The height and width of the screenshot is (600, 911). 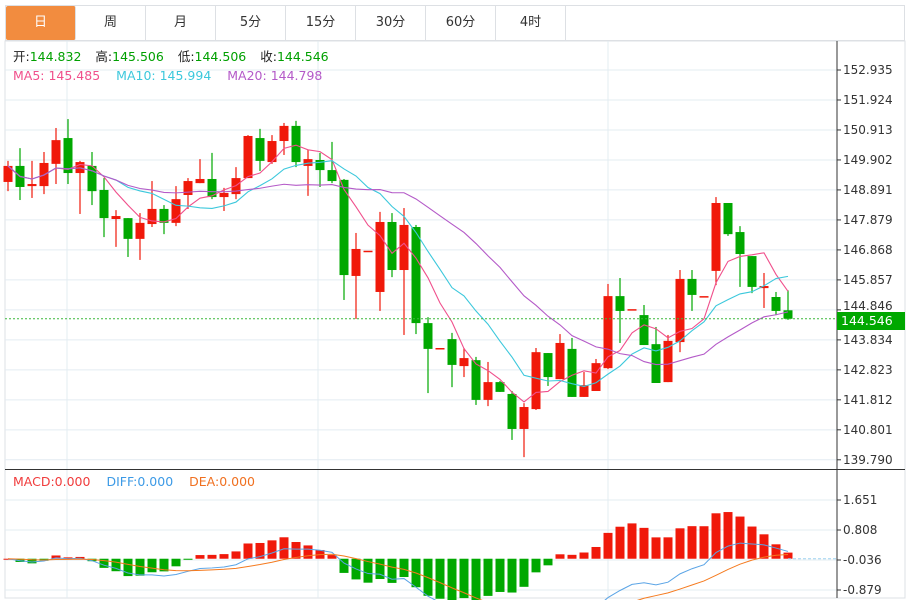 I want to click on tab-4hour: 4时, so click(x=531, y=23).